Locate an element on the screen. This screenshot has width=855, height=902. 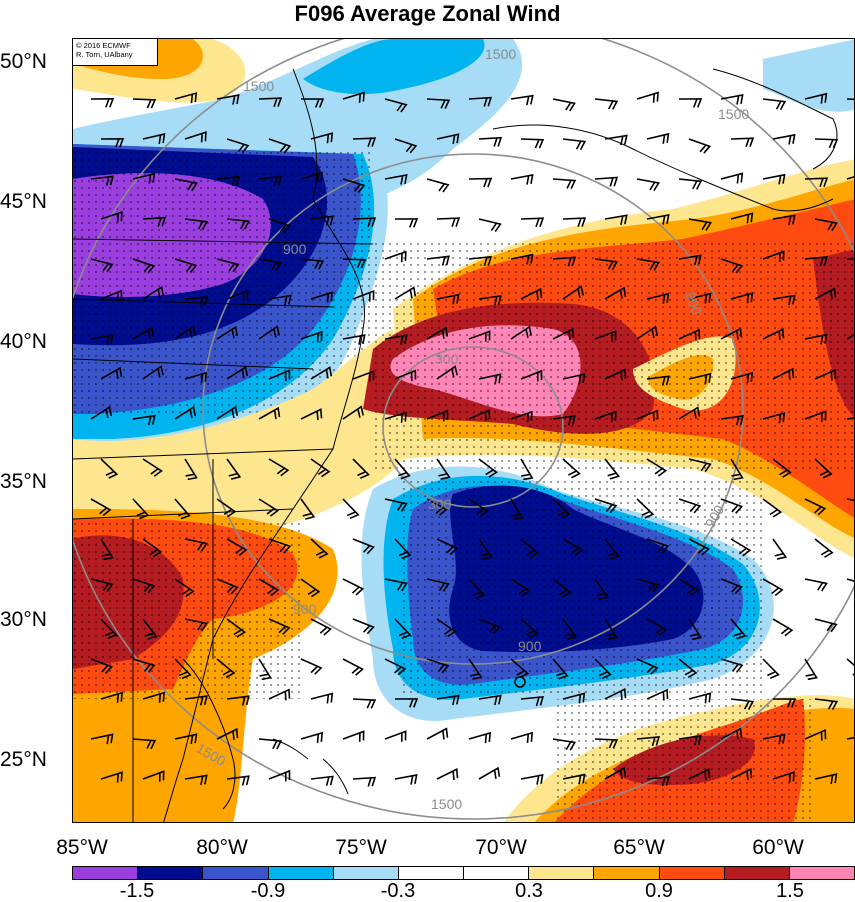
contour-label: 900 is located at coordinates (693, 304).